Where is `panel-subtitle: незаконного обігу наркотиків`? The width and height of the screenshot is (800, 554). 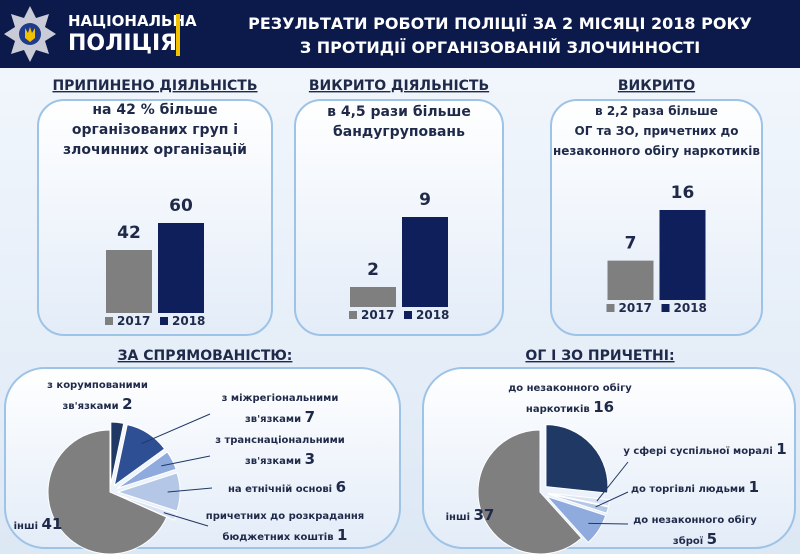
panel-subtitle: незаконного обігу наркотиків is located at coordinates (656, 151).